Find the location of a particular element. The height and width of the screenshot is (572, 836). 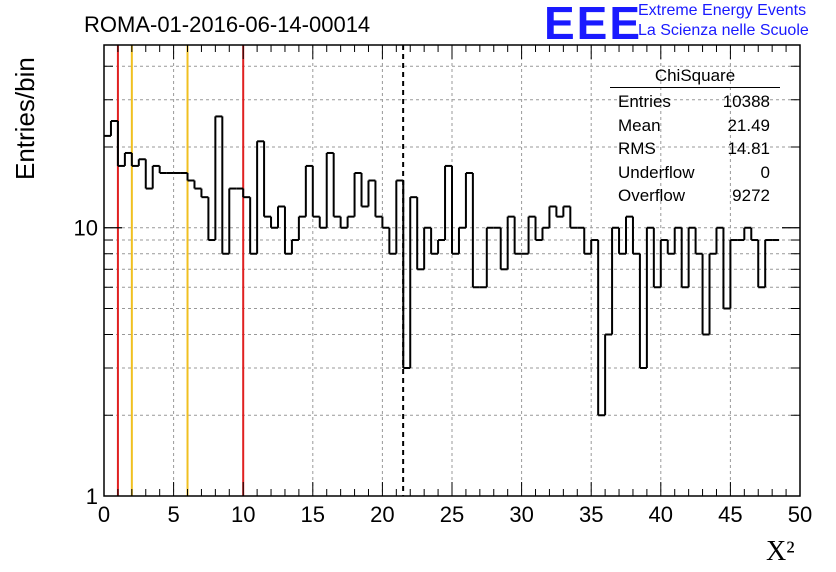

stats-row: Underflow 0 is located at coordinates (695, 173).